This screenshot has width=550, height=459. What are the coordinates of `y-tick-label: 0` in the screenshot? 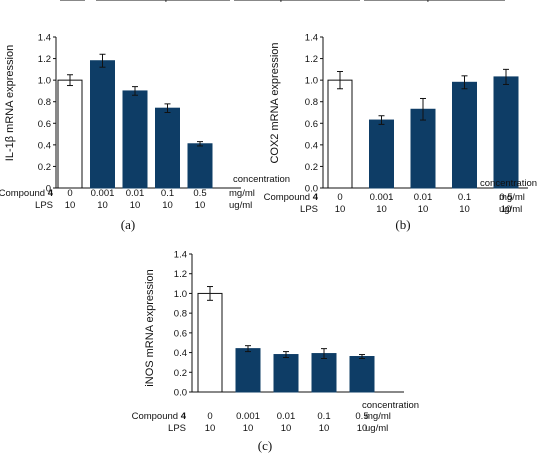 It's located at (48, 189).